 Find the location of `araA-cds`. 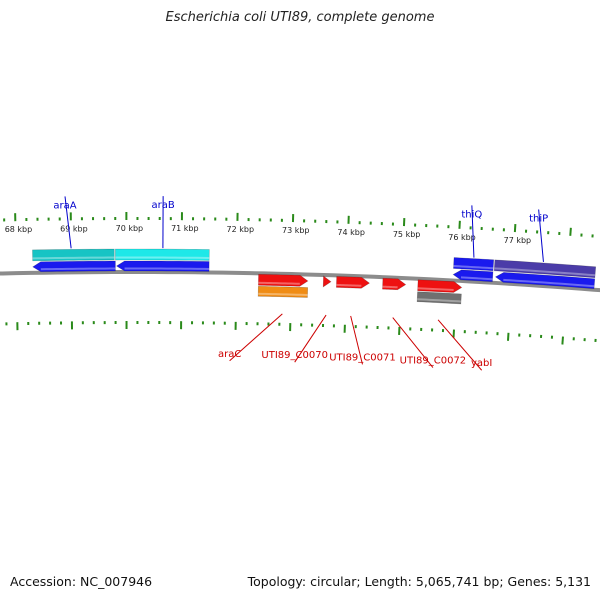

araA-cds is located at coordinates (74, 266).